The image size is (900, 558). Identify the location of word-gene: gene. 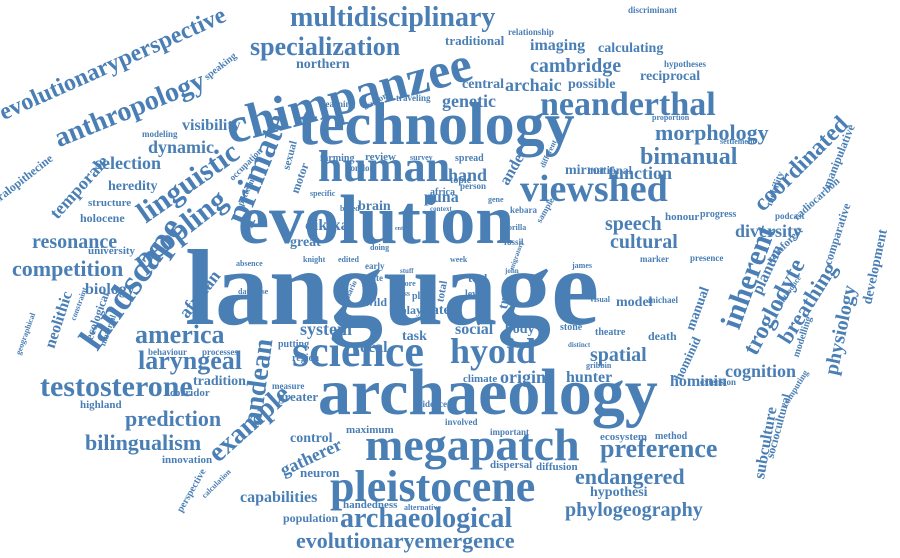
(496, 199).